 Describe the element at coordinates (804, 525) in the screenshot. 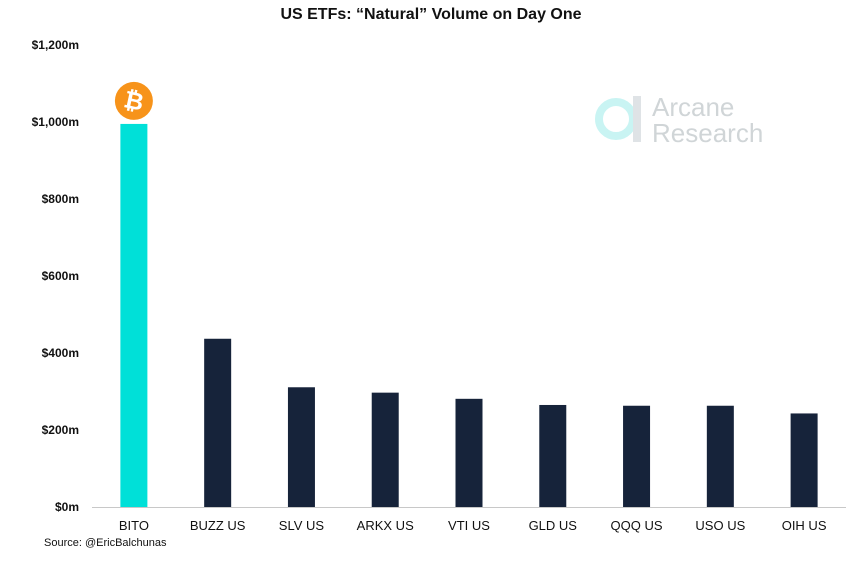

I see `x-tick-label: OIH US` at that location.